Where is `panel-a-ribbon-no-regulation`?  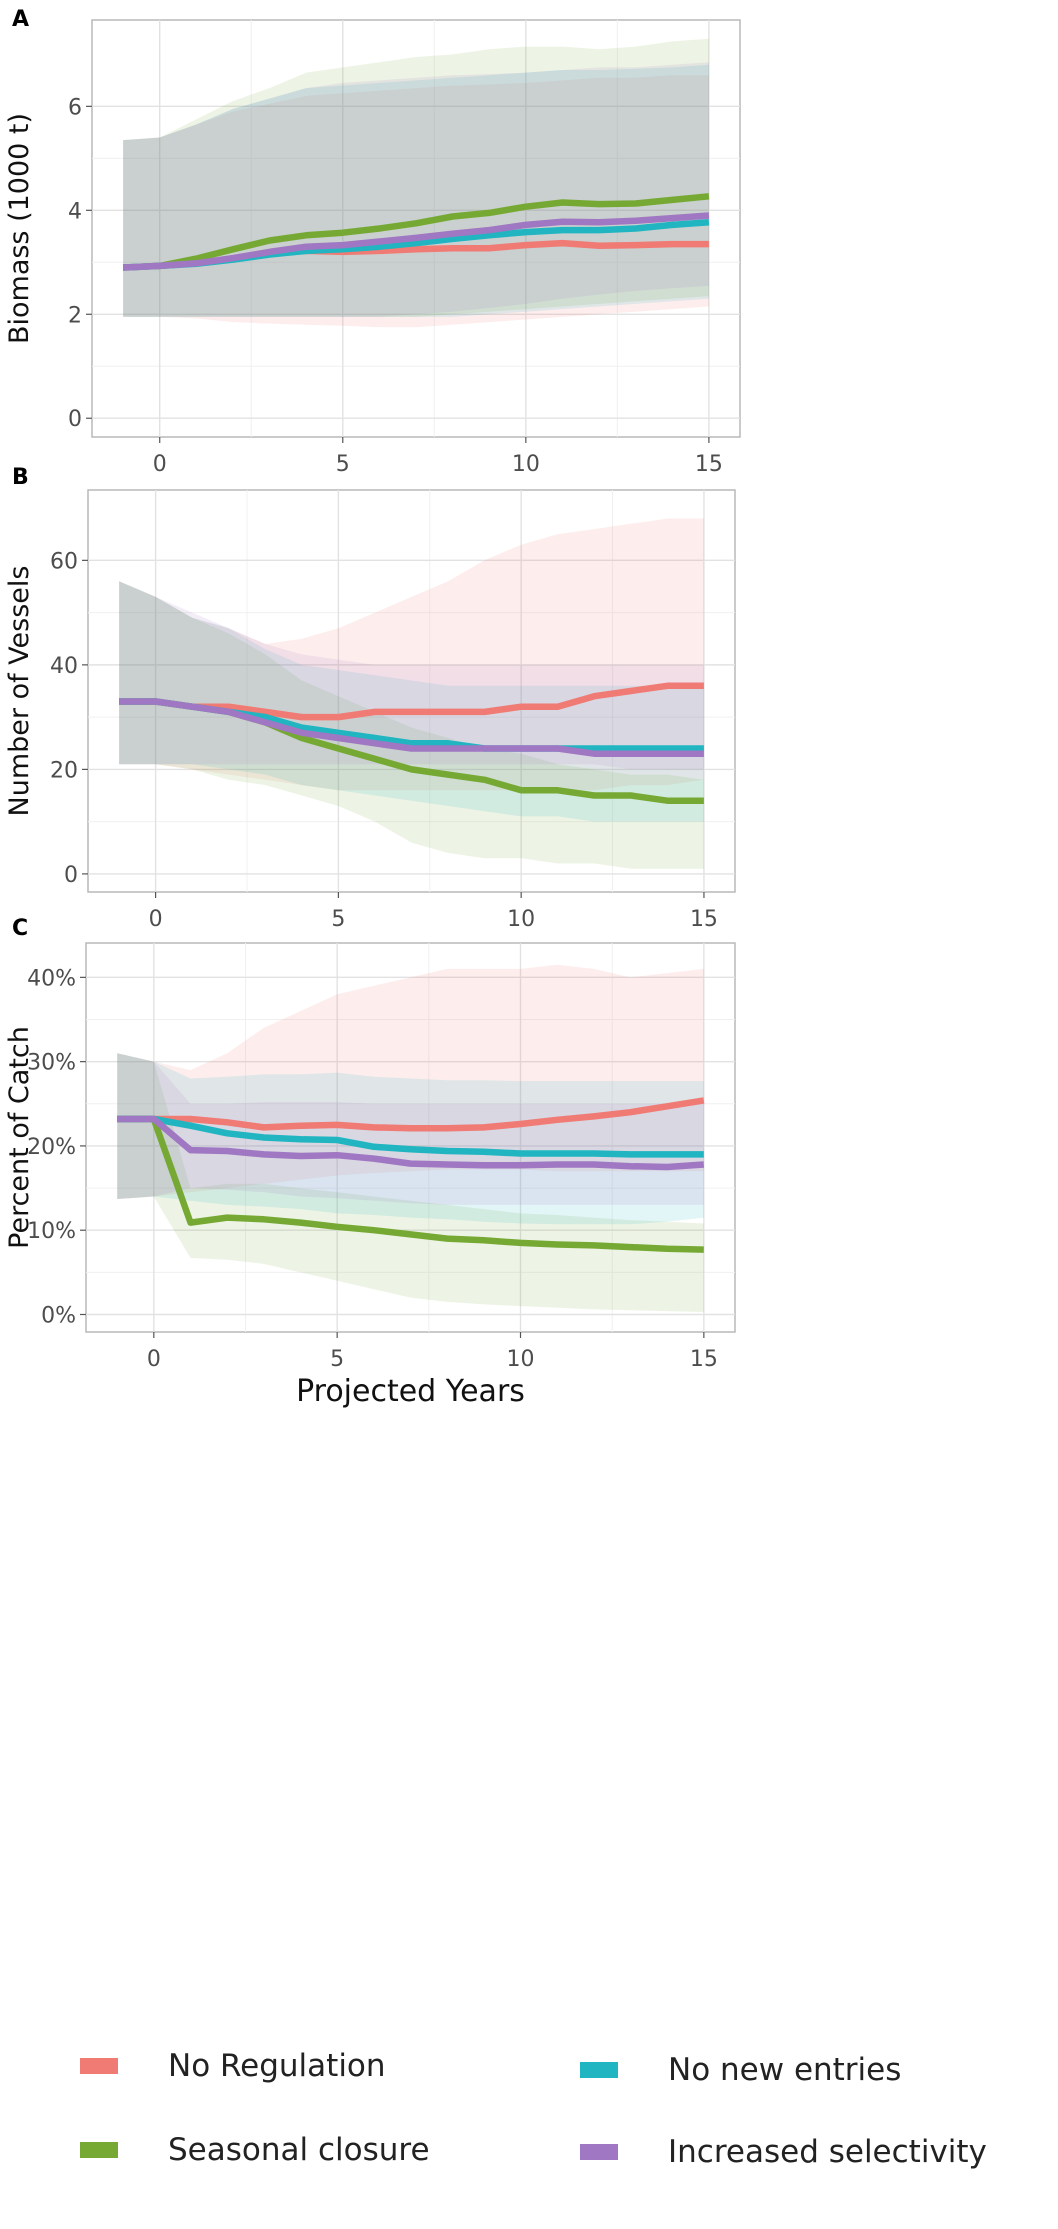
panel-a-ribbon-no-regulation is located at coordinates (416, 201).